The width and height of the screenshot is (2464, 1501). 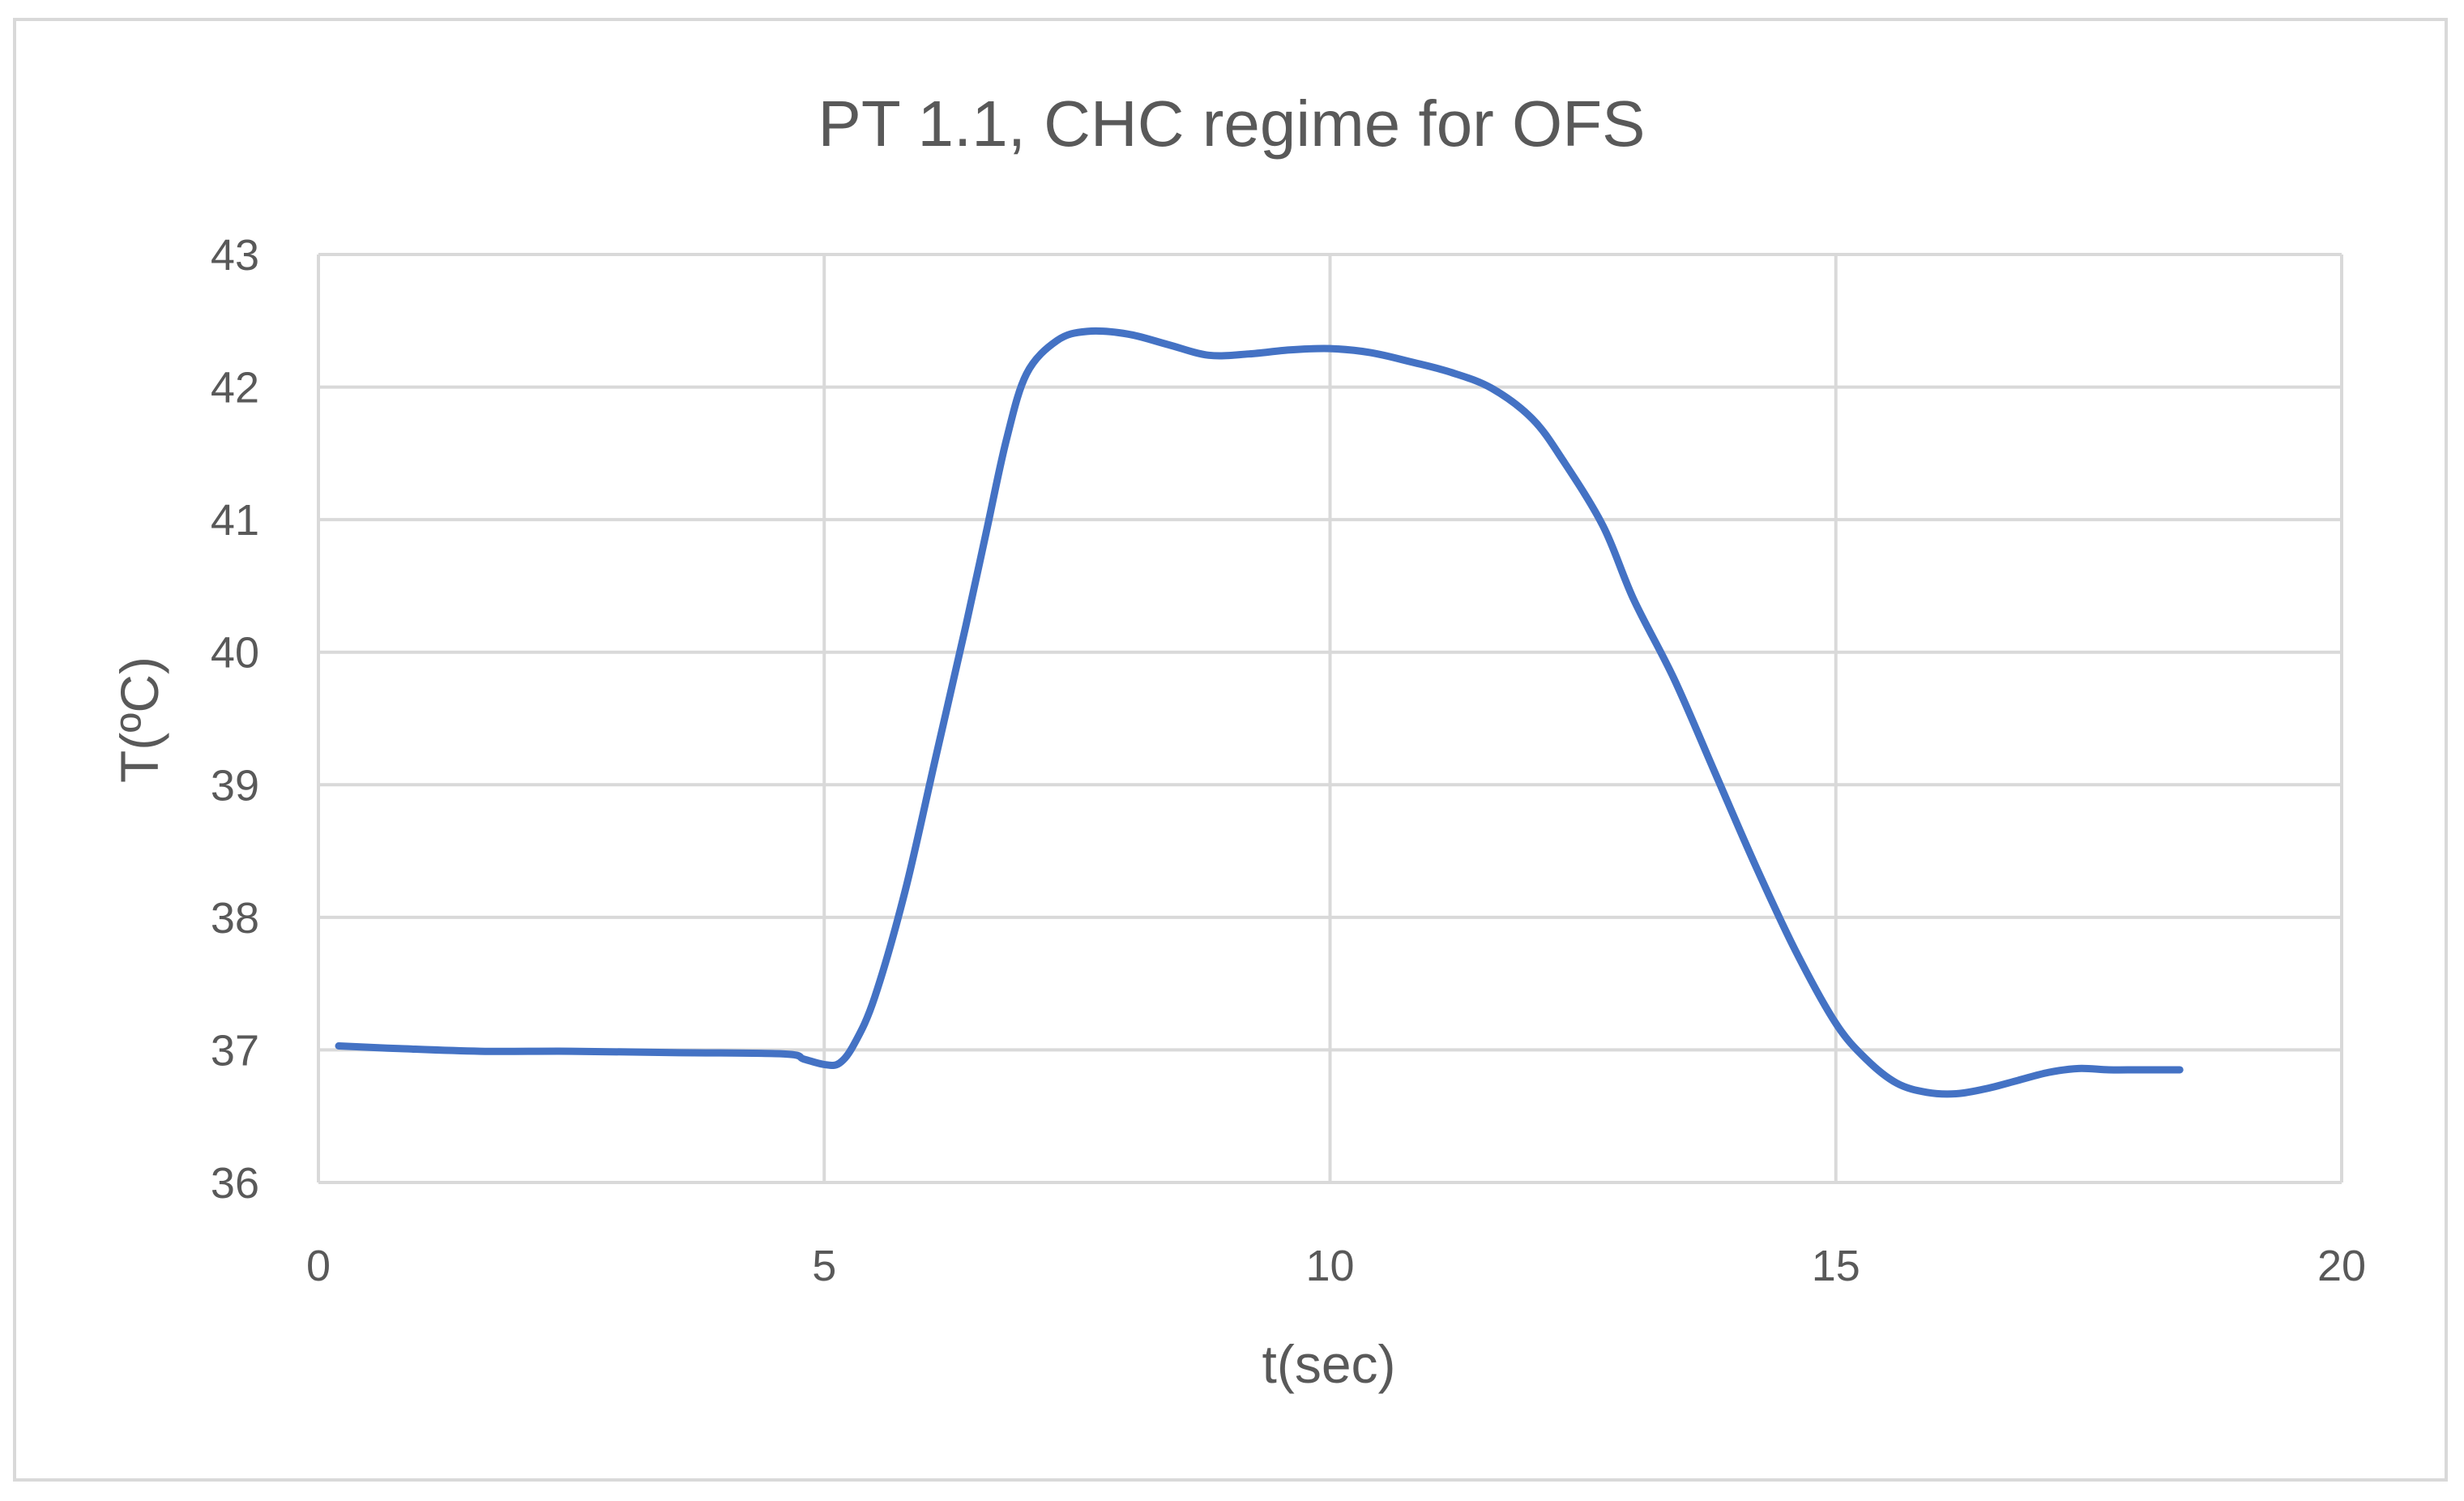 What do you see at coordinates (235, 919) in the screenshot?
I see `y-tick-label: 38` at bounding box center [235, 919].